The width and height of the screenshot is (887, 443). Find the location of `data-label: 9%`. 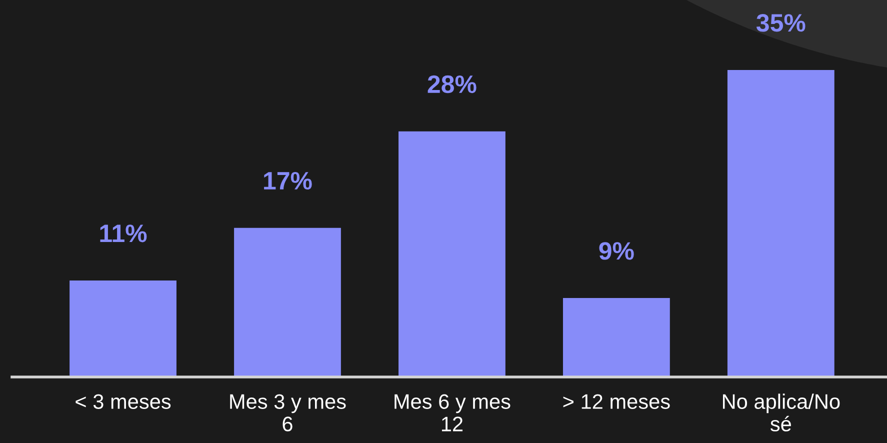

data-label: 9% is located at coordinates (616, 251).